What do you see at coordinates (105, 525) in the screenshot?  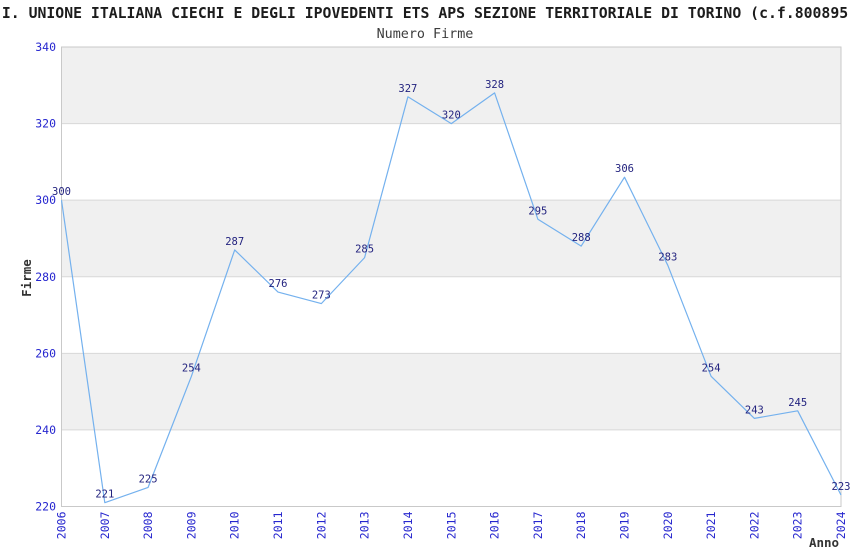 I see `x-tick-label: 2007` at bounding box center [105, 525].